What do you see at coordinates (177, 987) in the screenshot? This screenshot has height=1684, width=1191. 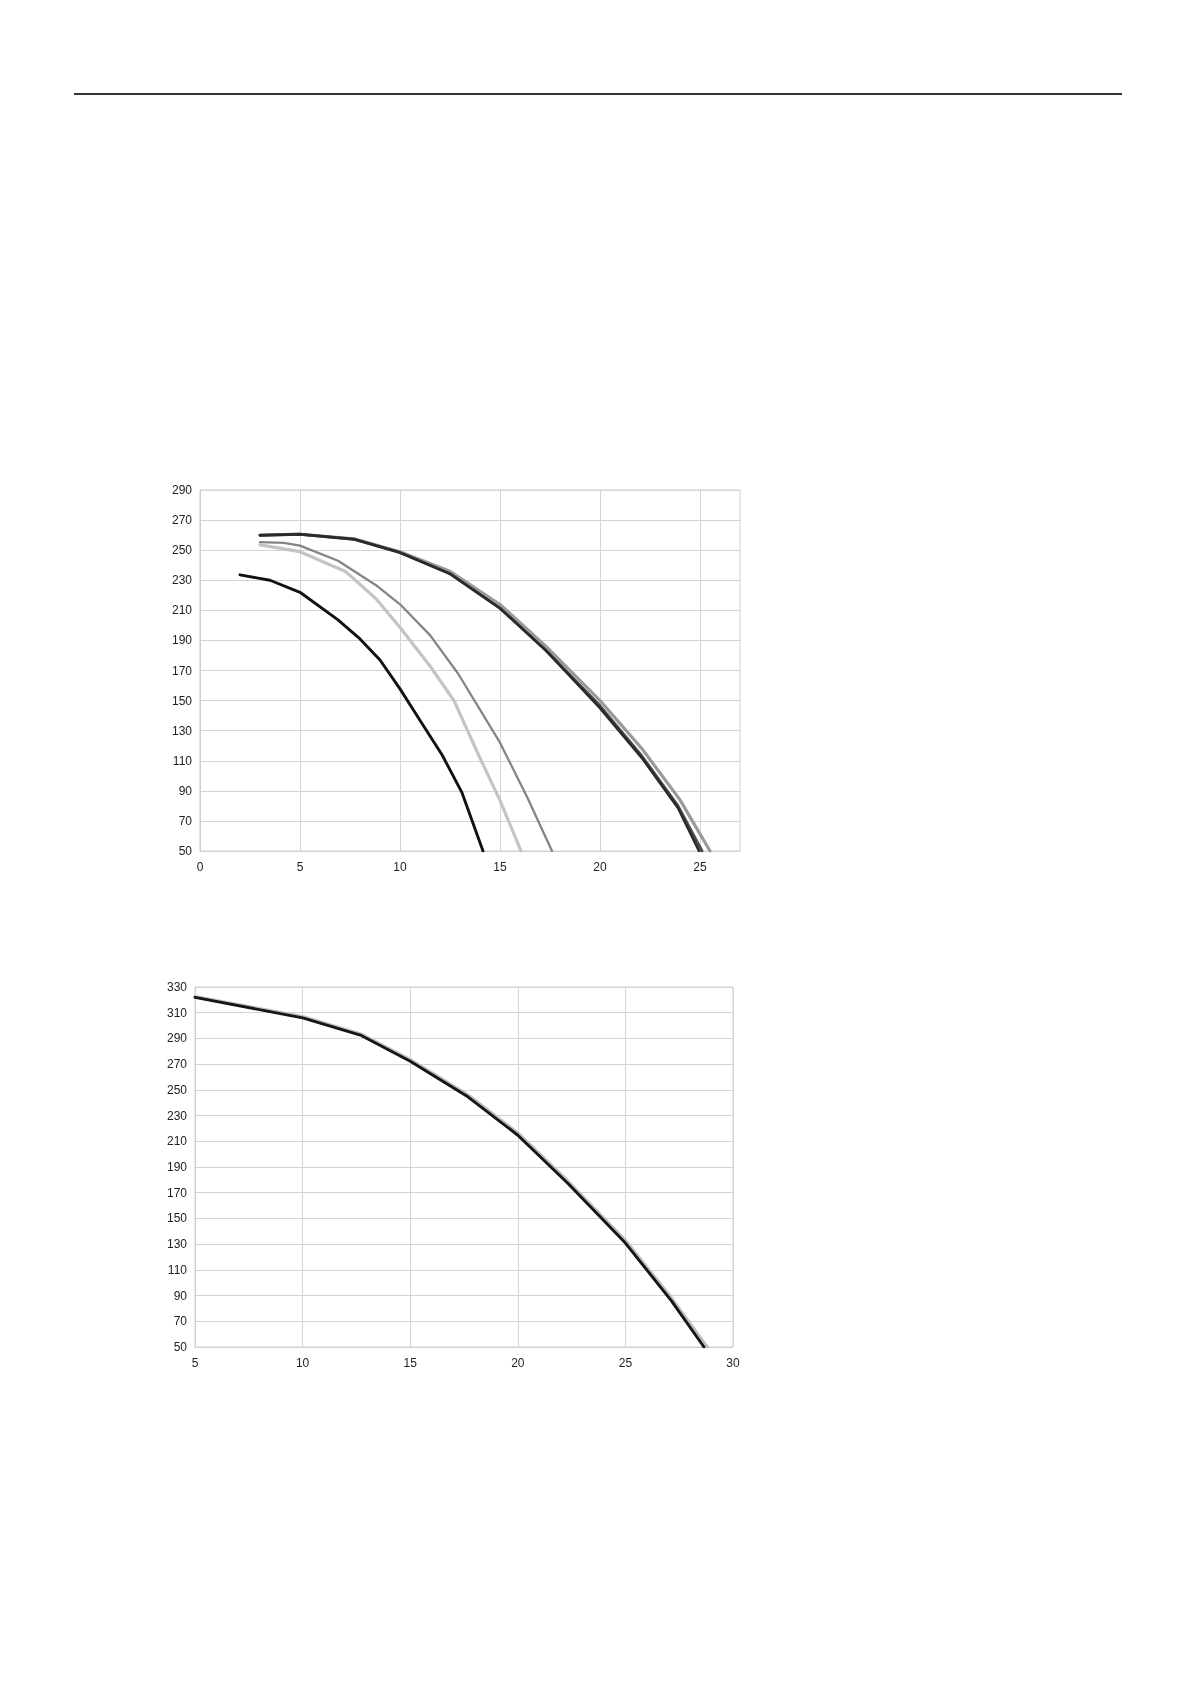 I see `y-tick-label: 330` at bounding box center [177, 987].